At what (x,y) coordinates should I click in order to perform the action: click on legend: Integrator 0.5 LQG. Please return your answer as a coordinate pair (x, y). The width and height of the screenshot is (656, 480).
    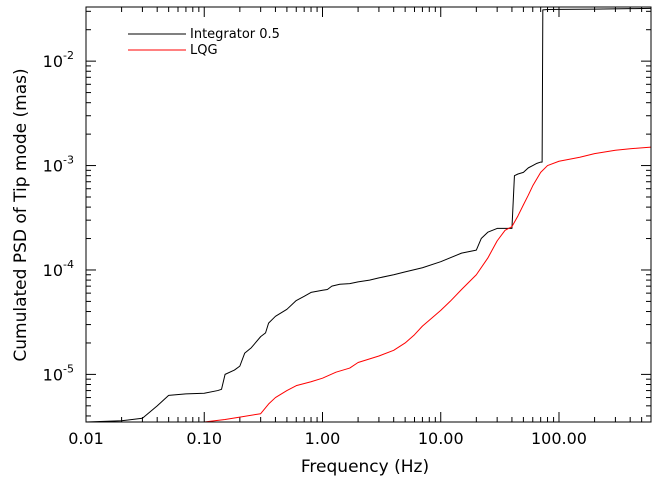
    Looking at the image, I should click on (204, 42).